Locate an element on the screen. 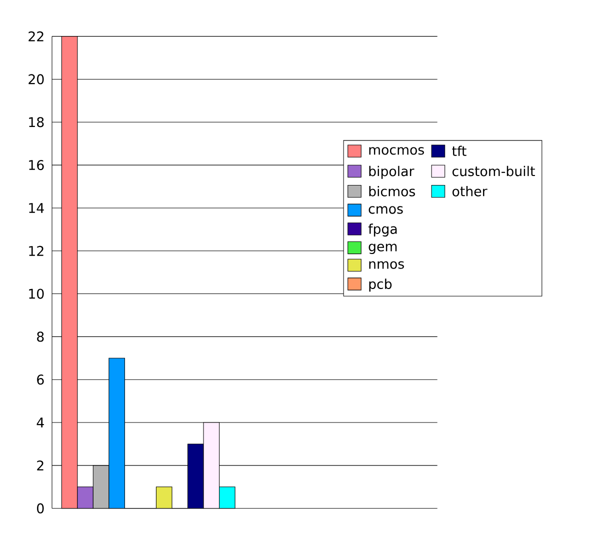  legend-label: custom-built is located at coordinates (493, 171).